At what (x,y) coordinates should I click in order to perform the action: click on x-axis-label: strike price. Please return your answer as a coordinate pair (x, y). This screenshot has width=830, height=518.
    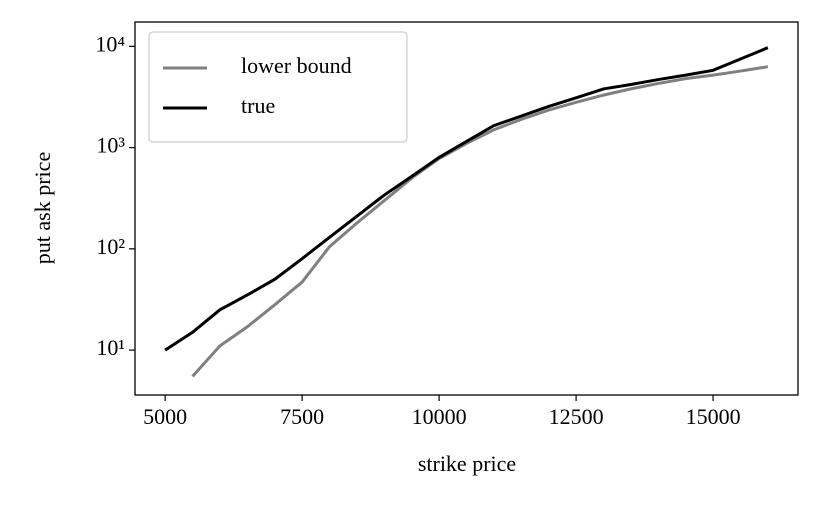
    Looking at the image, I should click on (467, 463).